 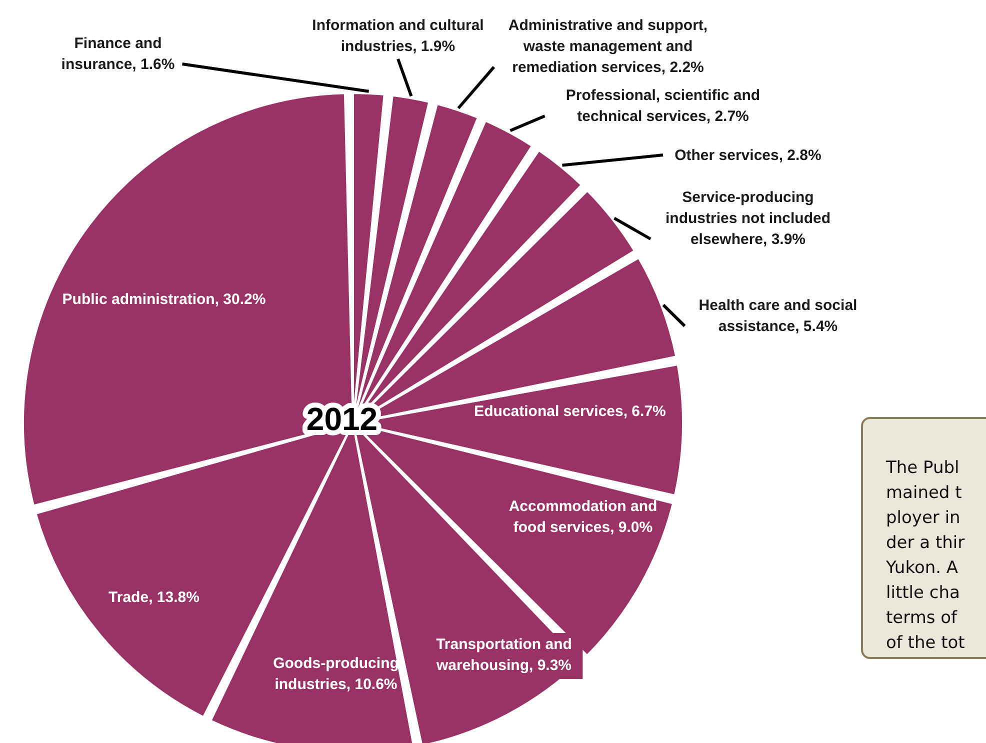 I want to click on slice-label: Educational services, 6.7%, so click(x=570, y=411).